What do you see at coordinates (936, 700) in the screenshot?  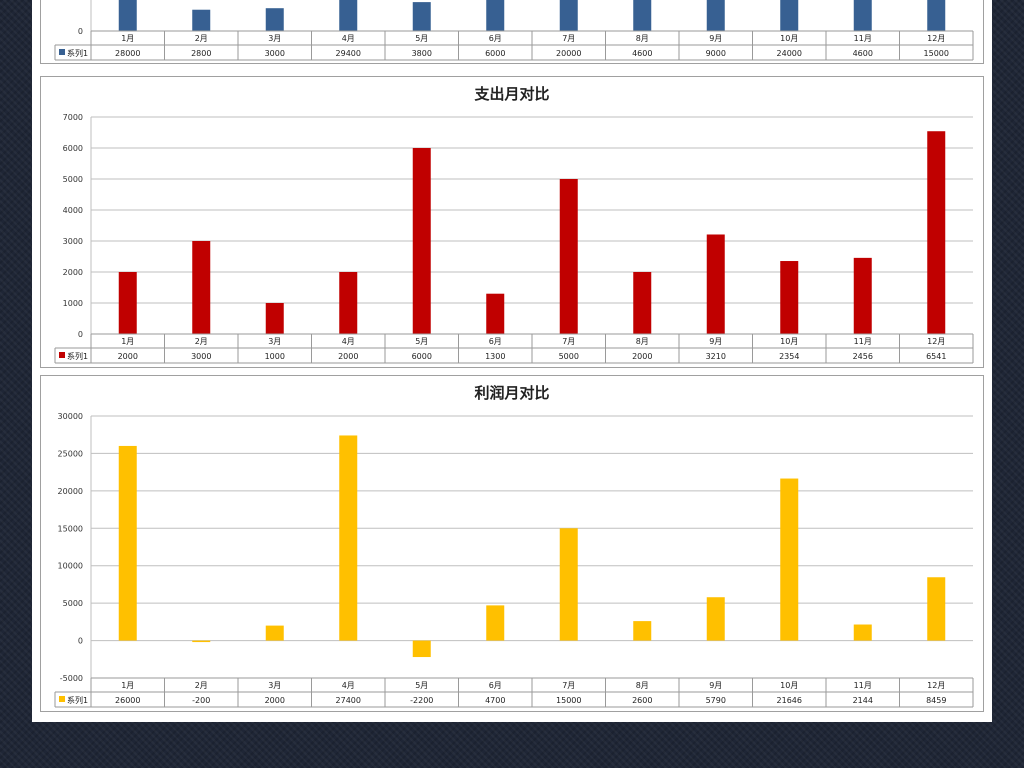 I see `data-label: 8459` at bounding box center [936, 700].